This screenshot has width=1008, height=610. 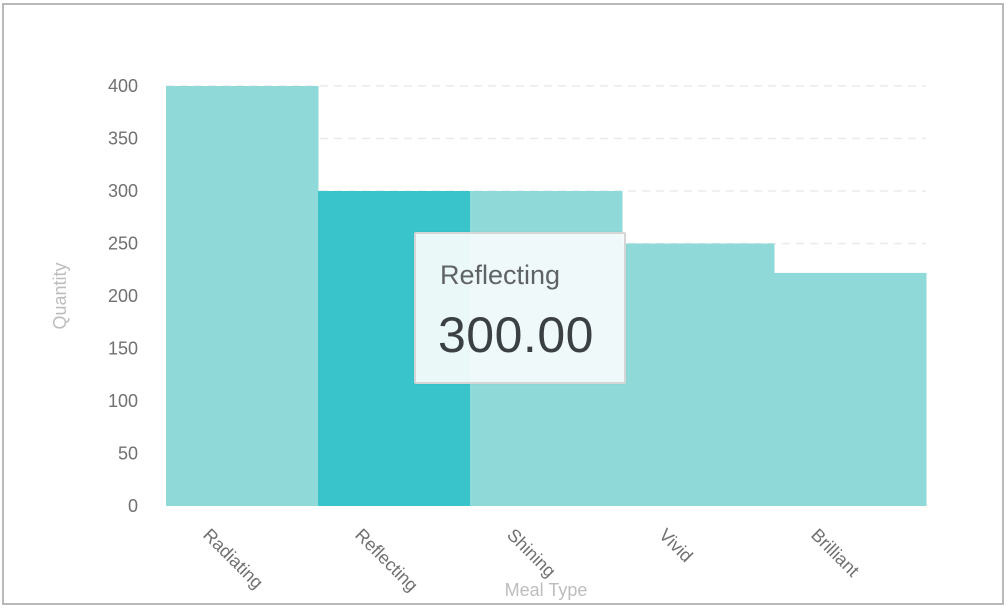 I want to click on x-tick-label: Brilliant, so click(x=835, y=553).